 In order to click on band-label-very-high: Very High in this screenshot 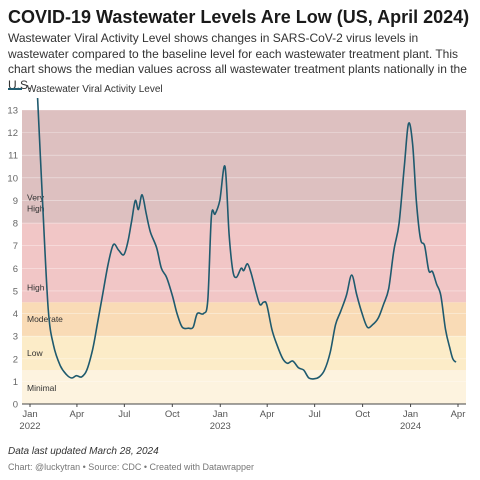, I will do `click(36, 202)`.